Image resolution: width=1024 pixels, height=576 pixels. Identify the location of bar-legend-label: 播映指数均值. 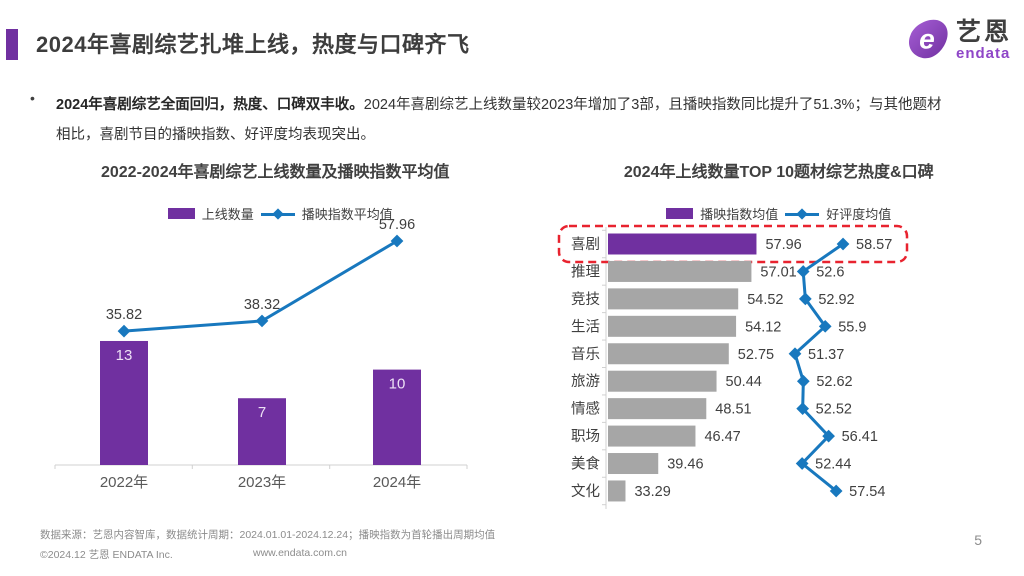
(739, 214).